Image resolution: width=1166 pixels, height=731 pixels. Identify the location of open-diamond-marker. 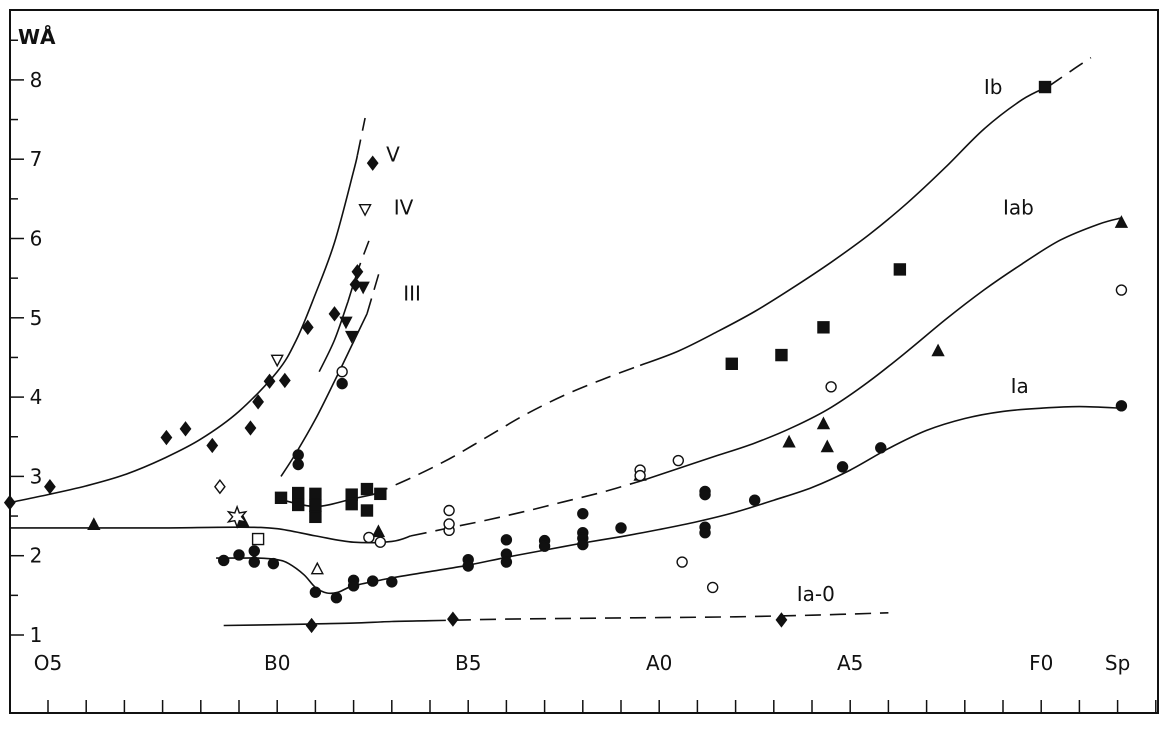
(220, 487).